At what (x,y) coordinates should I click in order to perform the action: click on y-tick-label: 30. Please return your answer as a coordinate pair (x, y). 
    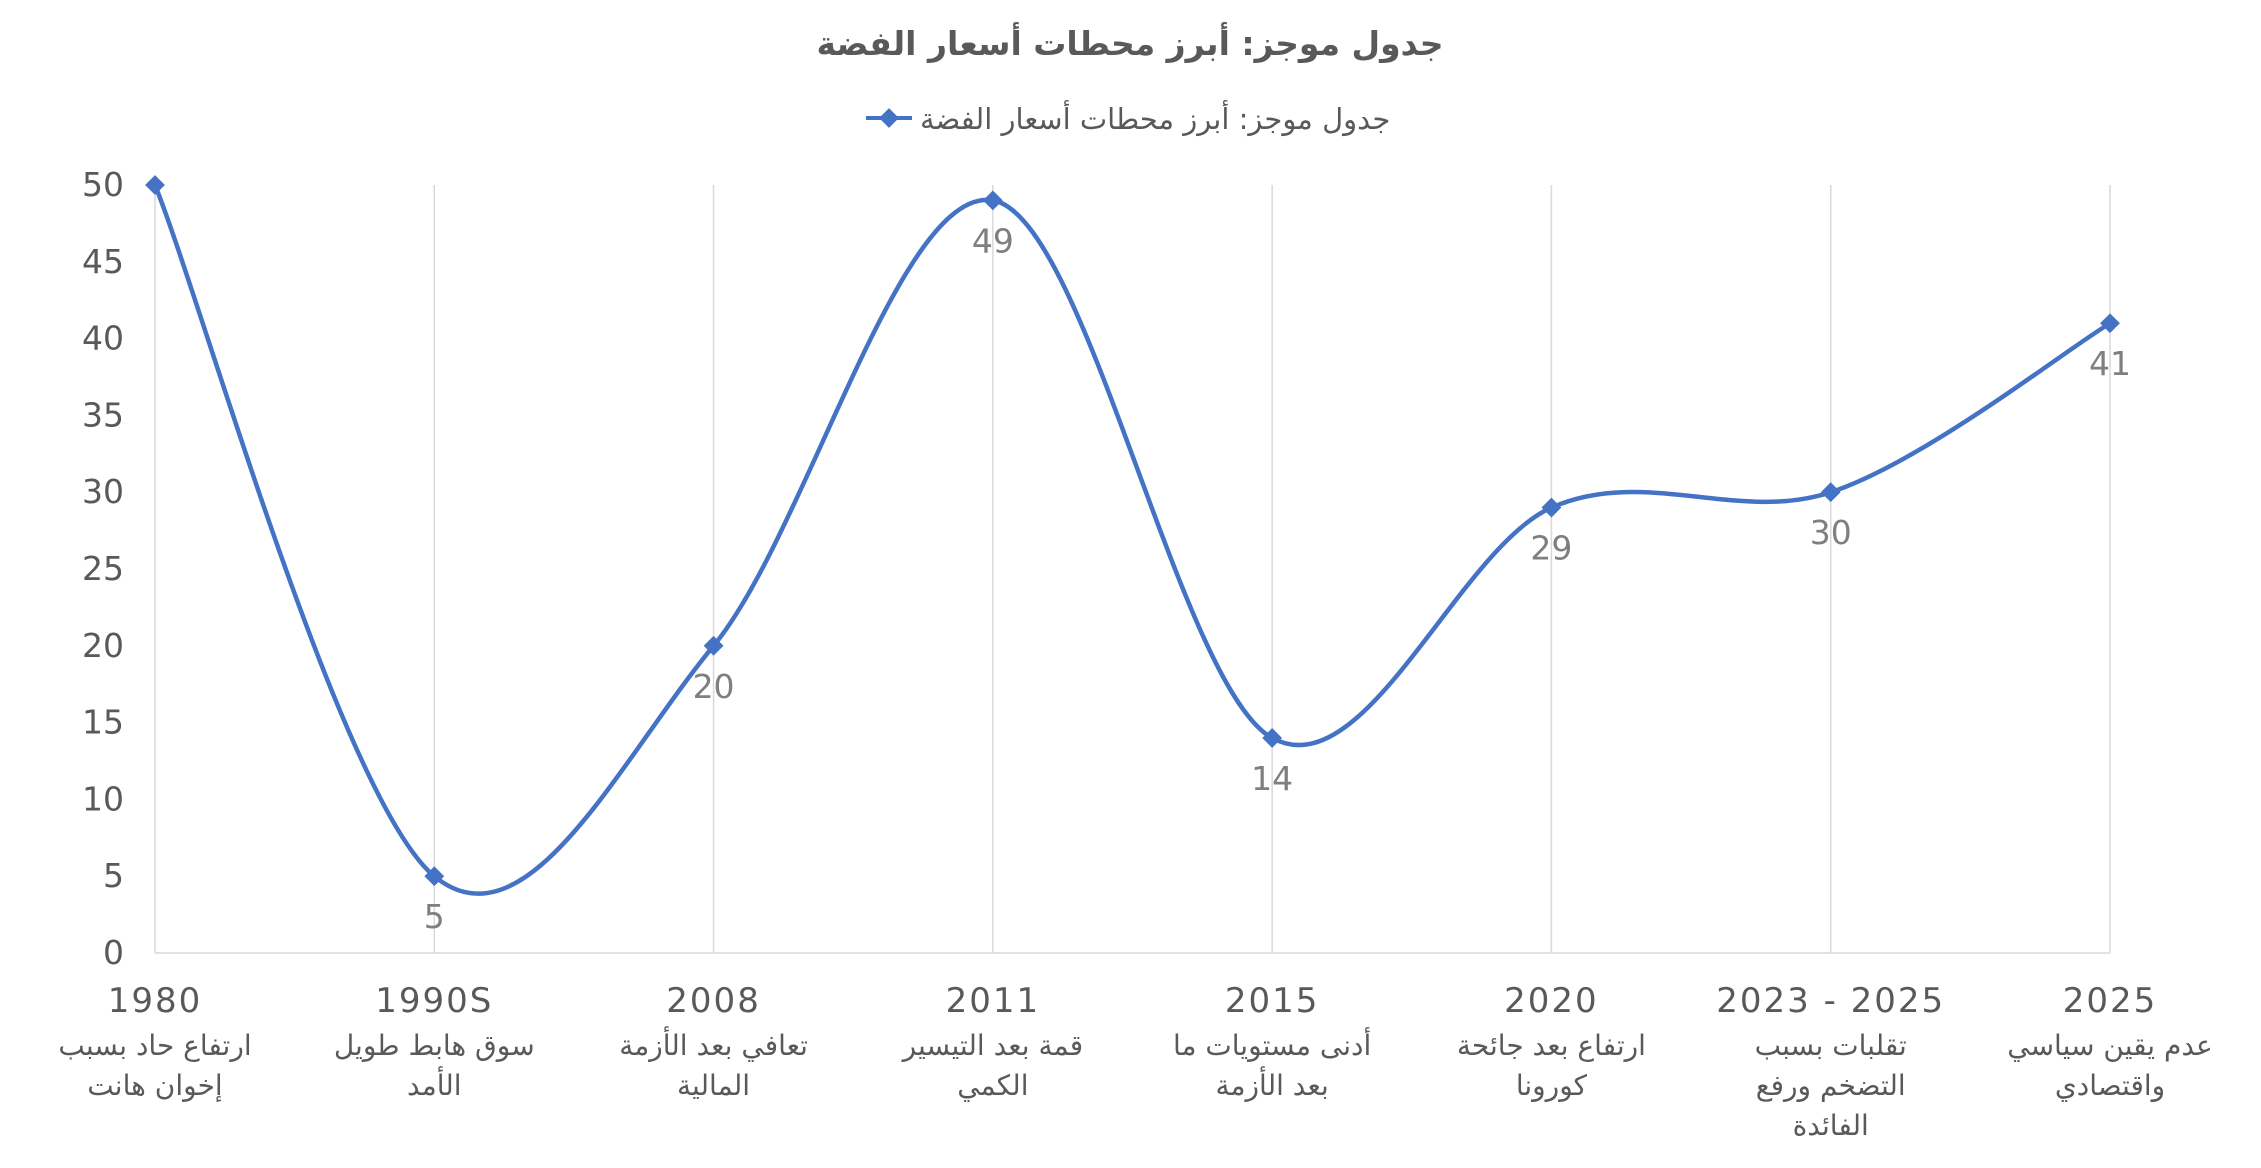
    Looking at the image, I should click on (103, 491).